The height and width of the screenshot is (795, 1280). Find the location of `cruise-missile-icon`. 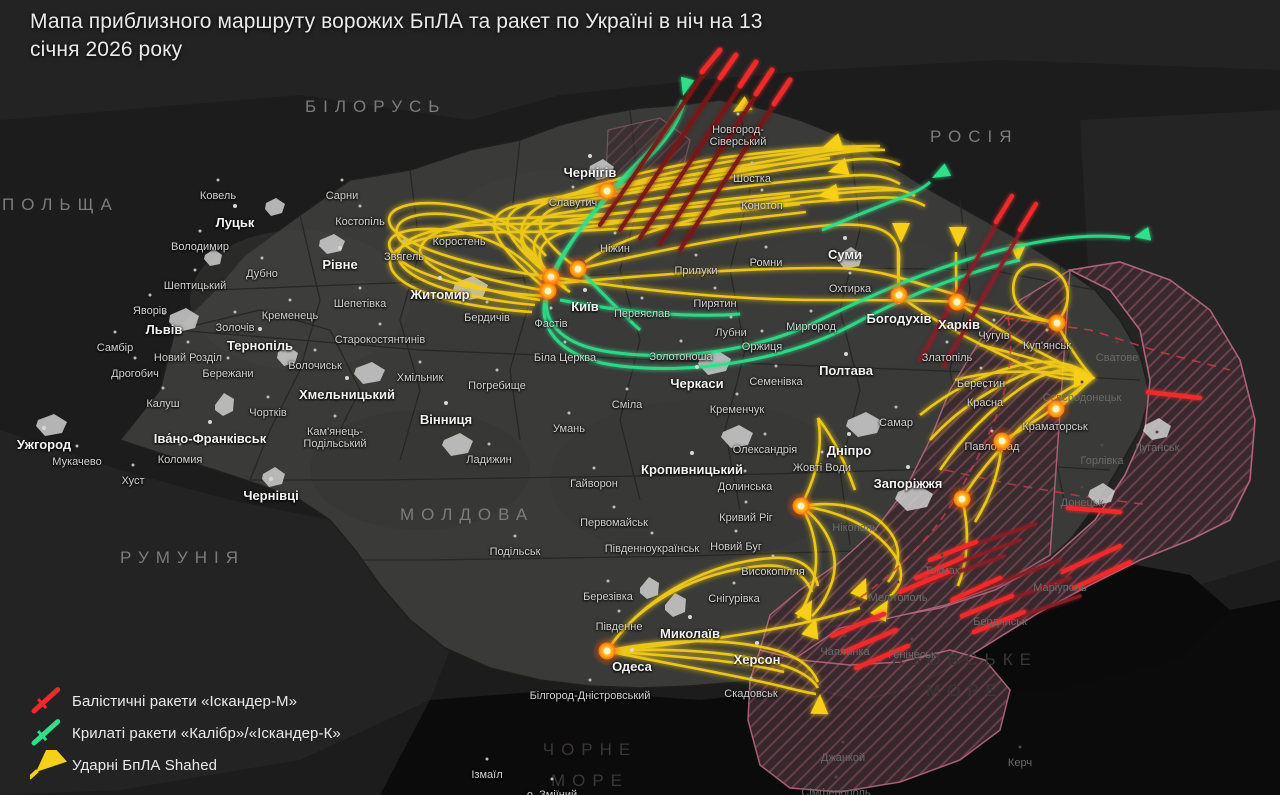

cruise-missile-icon is located at coordinates (51, 733).